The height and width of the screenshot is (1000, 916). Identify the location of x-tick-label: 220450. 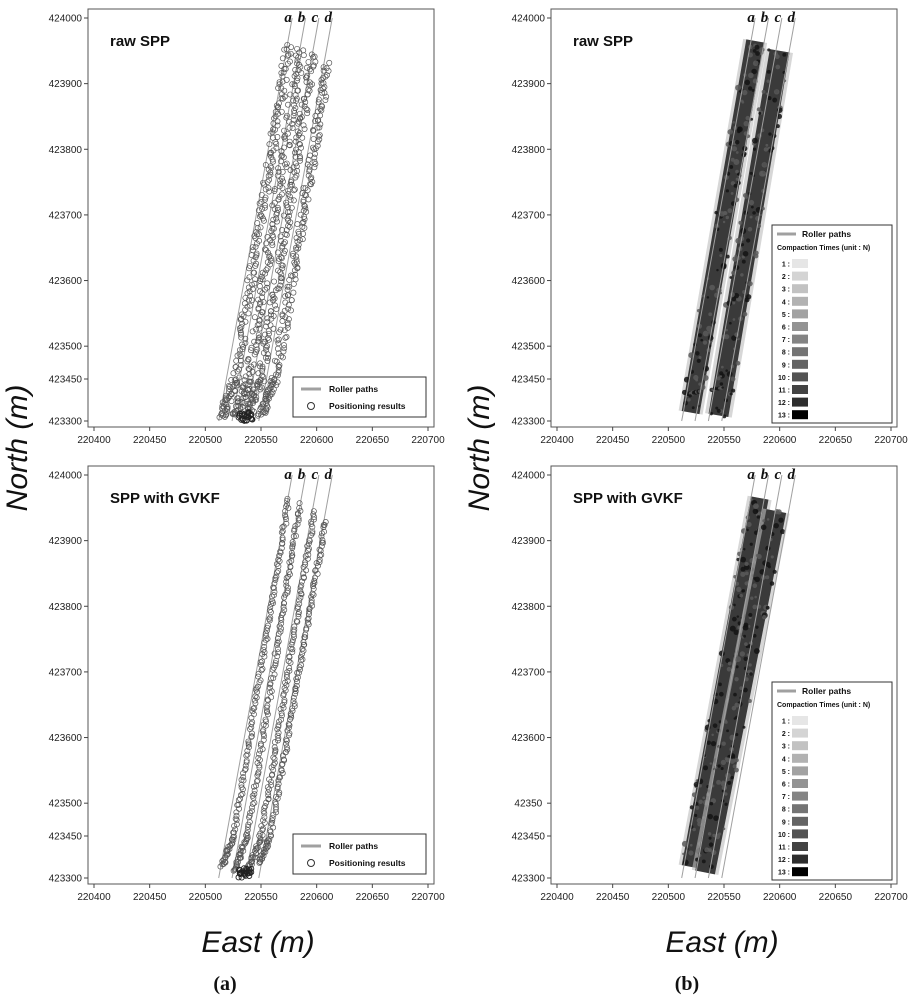
(150, 440).